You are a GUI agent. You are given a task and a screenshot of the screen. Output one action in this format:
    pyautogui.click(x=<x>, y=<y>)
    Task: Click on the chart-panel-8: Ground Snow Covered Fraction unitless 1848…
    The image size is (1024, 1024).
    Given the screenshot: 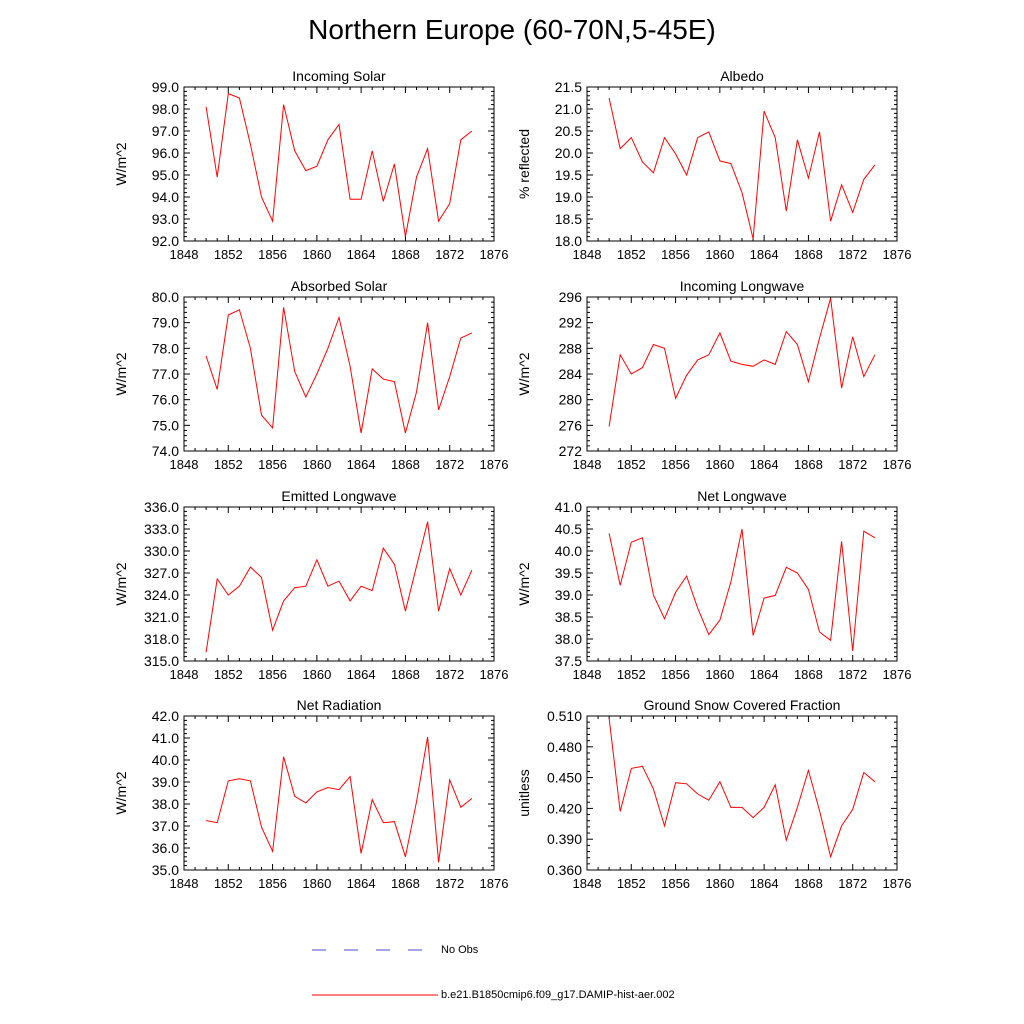 What is the action you would take?
    pyautogui.click(x=713, y=794)
    